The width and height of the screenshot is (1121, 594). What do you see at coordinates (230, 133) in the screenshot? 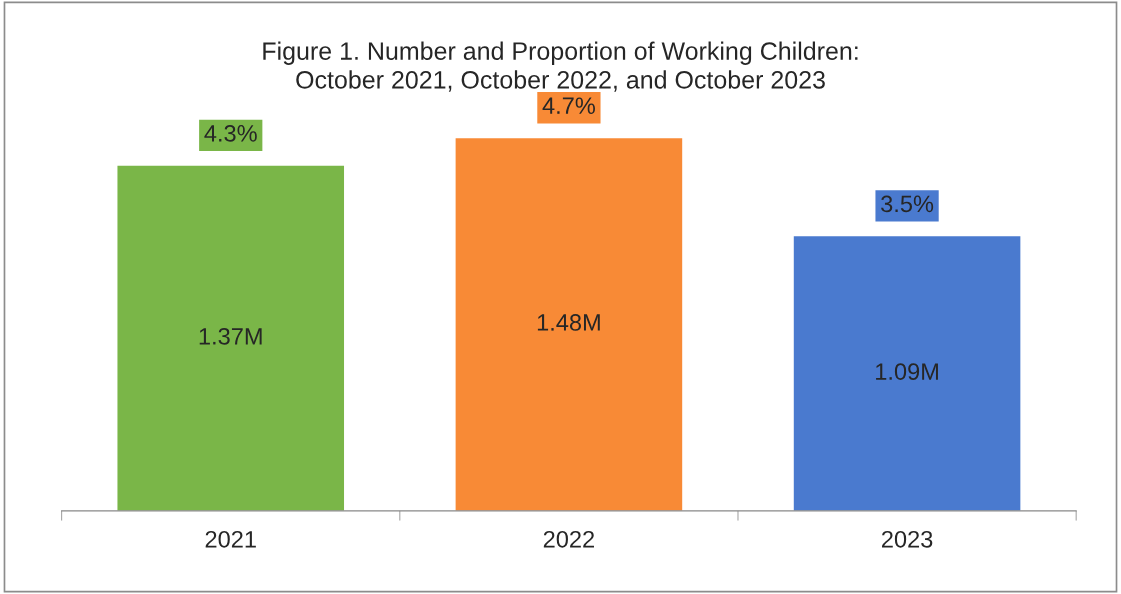
I see `annotation: 4.3%` at bounding box center [230, 133].